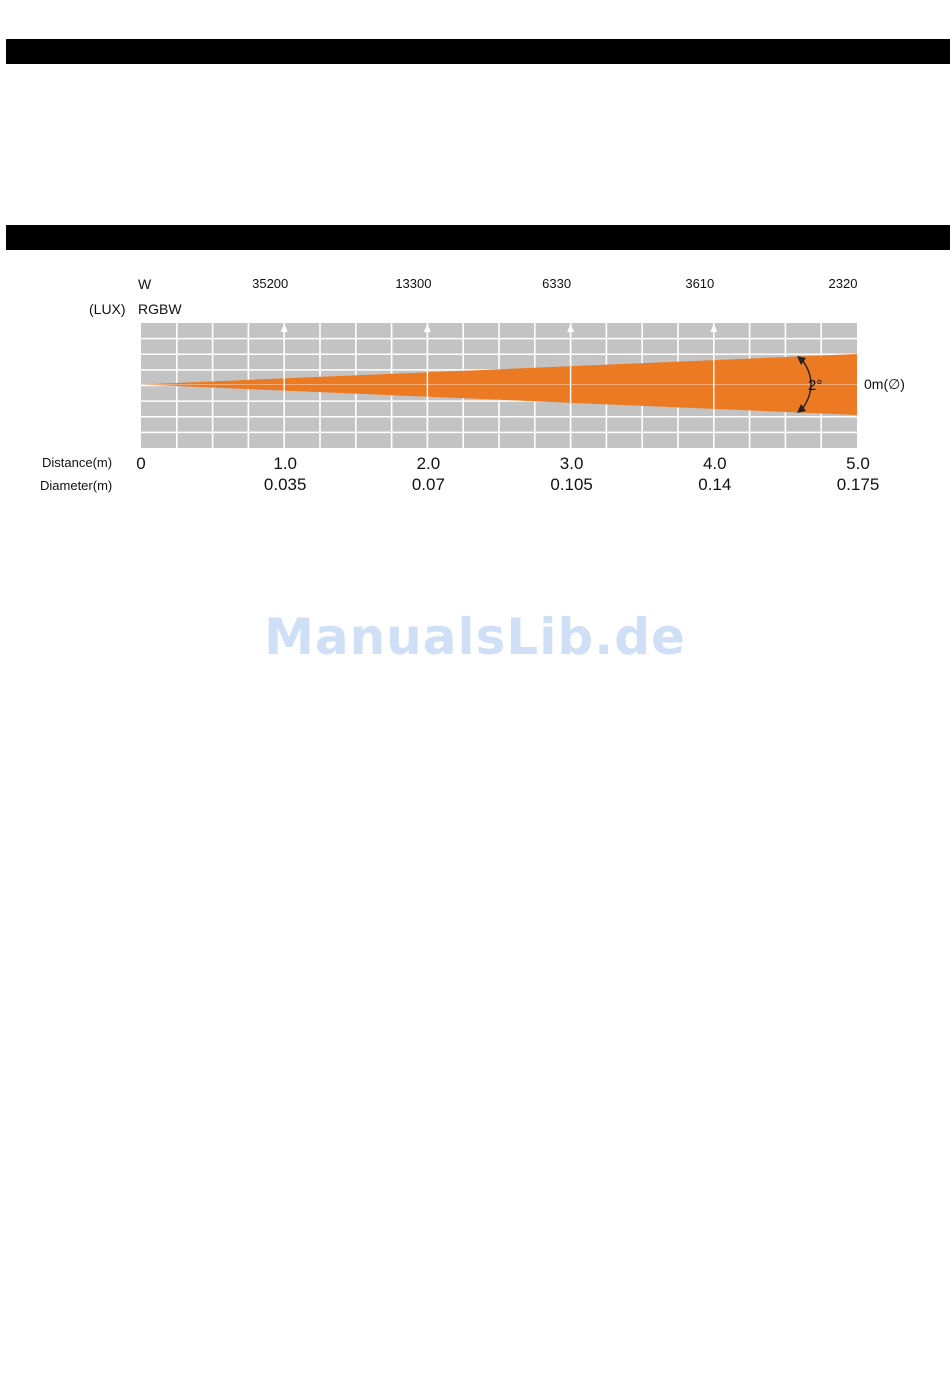 The width and height of the screenshot is (950, 1378). Describe the element at coordinates (77, 462) in the screenshot. I see `distance-label: Distance(m)` at that location.